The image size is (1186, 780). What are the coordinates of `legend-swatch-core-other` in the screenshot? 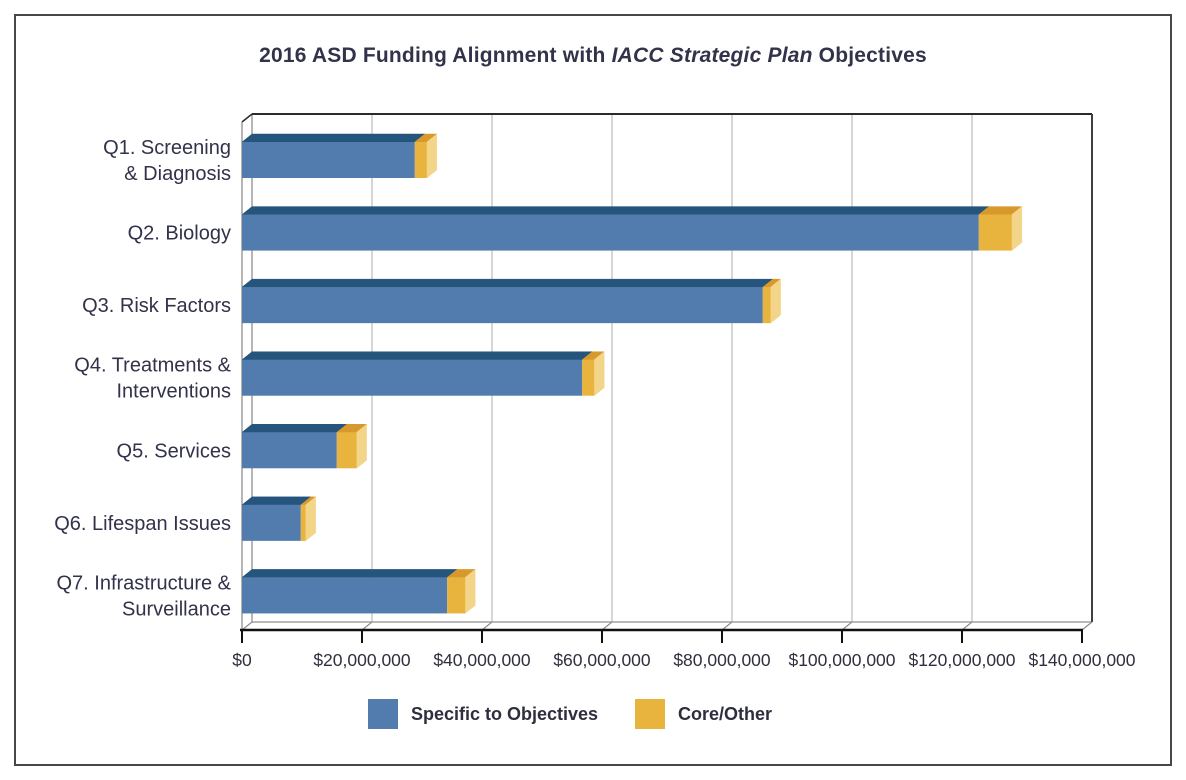 It's located at (650, 714).